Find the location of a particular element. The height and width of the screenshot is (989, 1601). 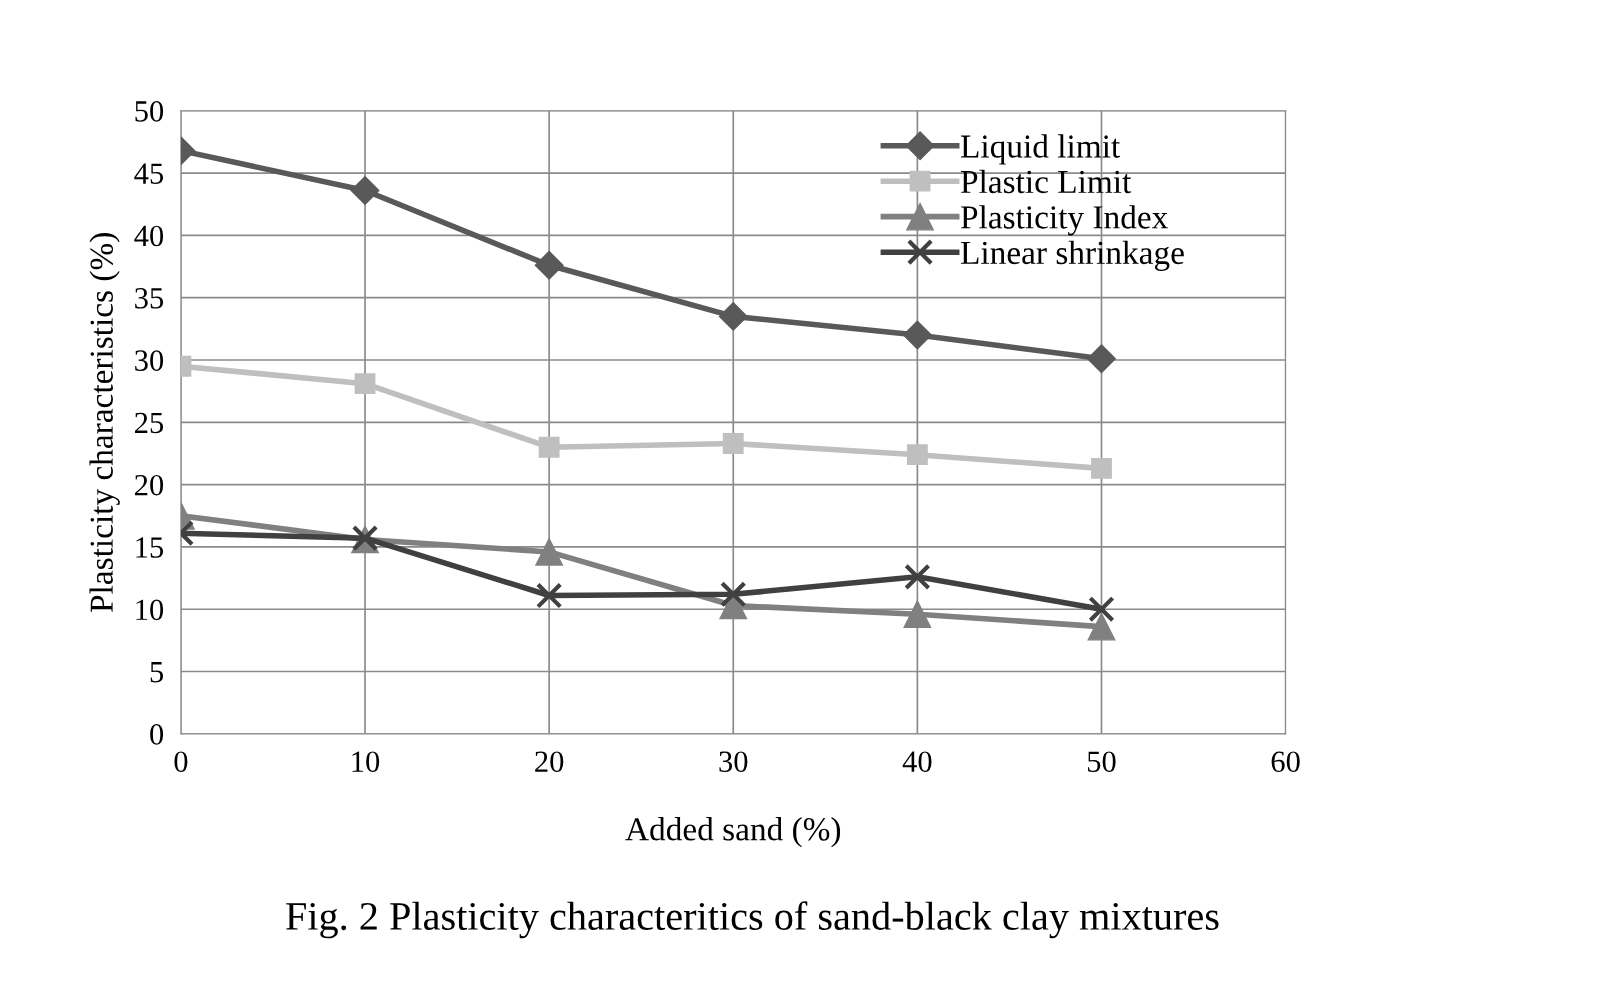

y-tick-label: 45 is located at coordinates (149, 173).